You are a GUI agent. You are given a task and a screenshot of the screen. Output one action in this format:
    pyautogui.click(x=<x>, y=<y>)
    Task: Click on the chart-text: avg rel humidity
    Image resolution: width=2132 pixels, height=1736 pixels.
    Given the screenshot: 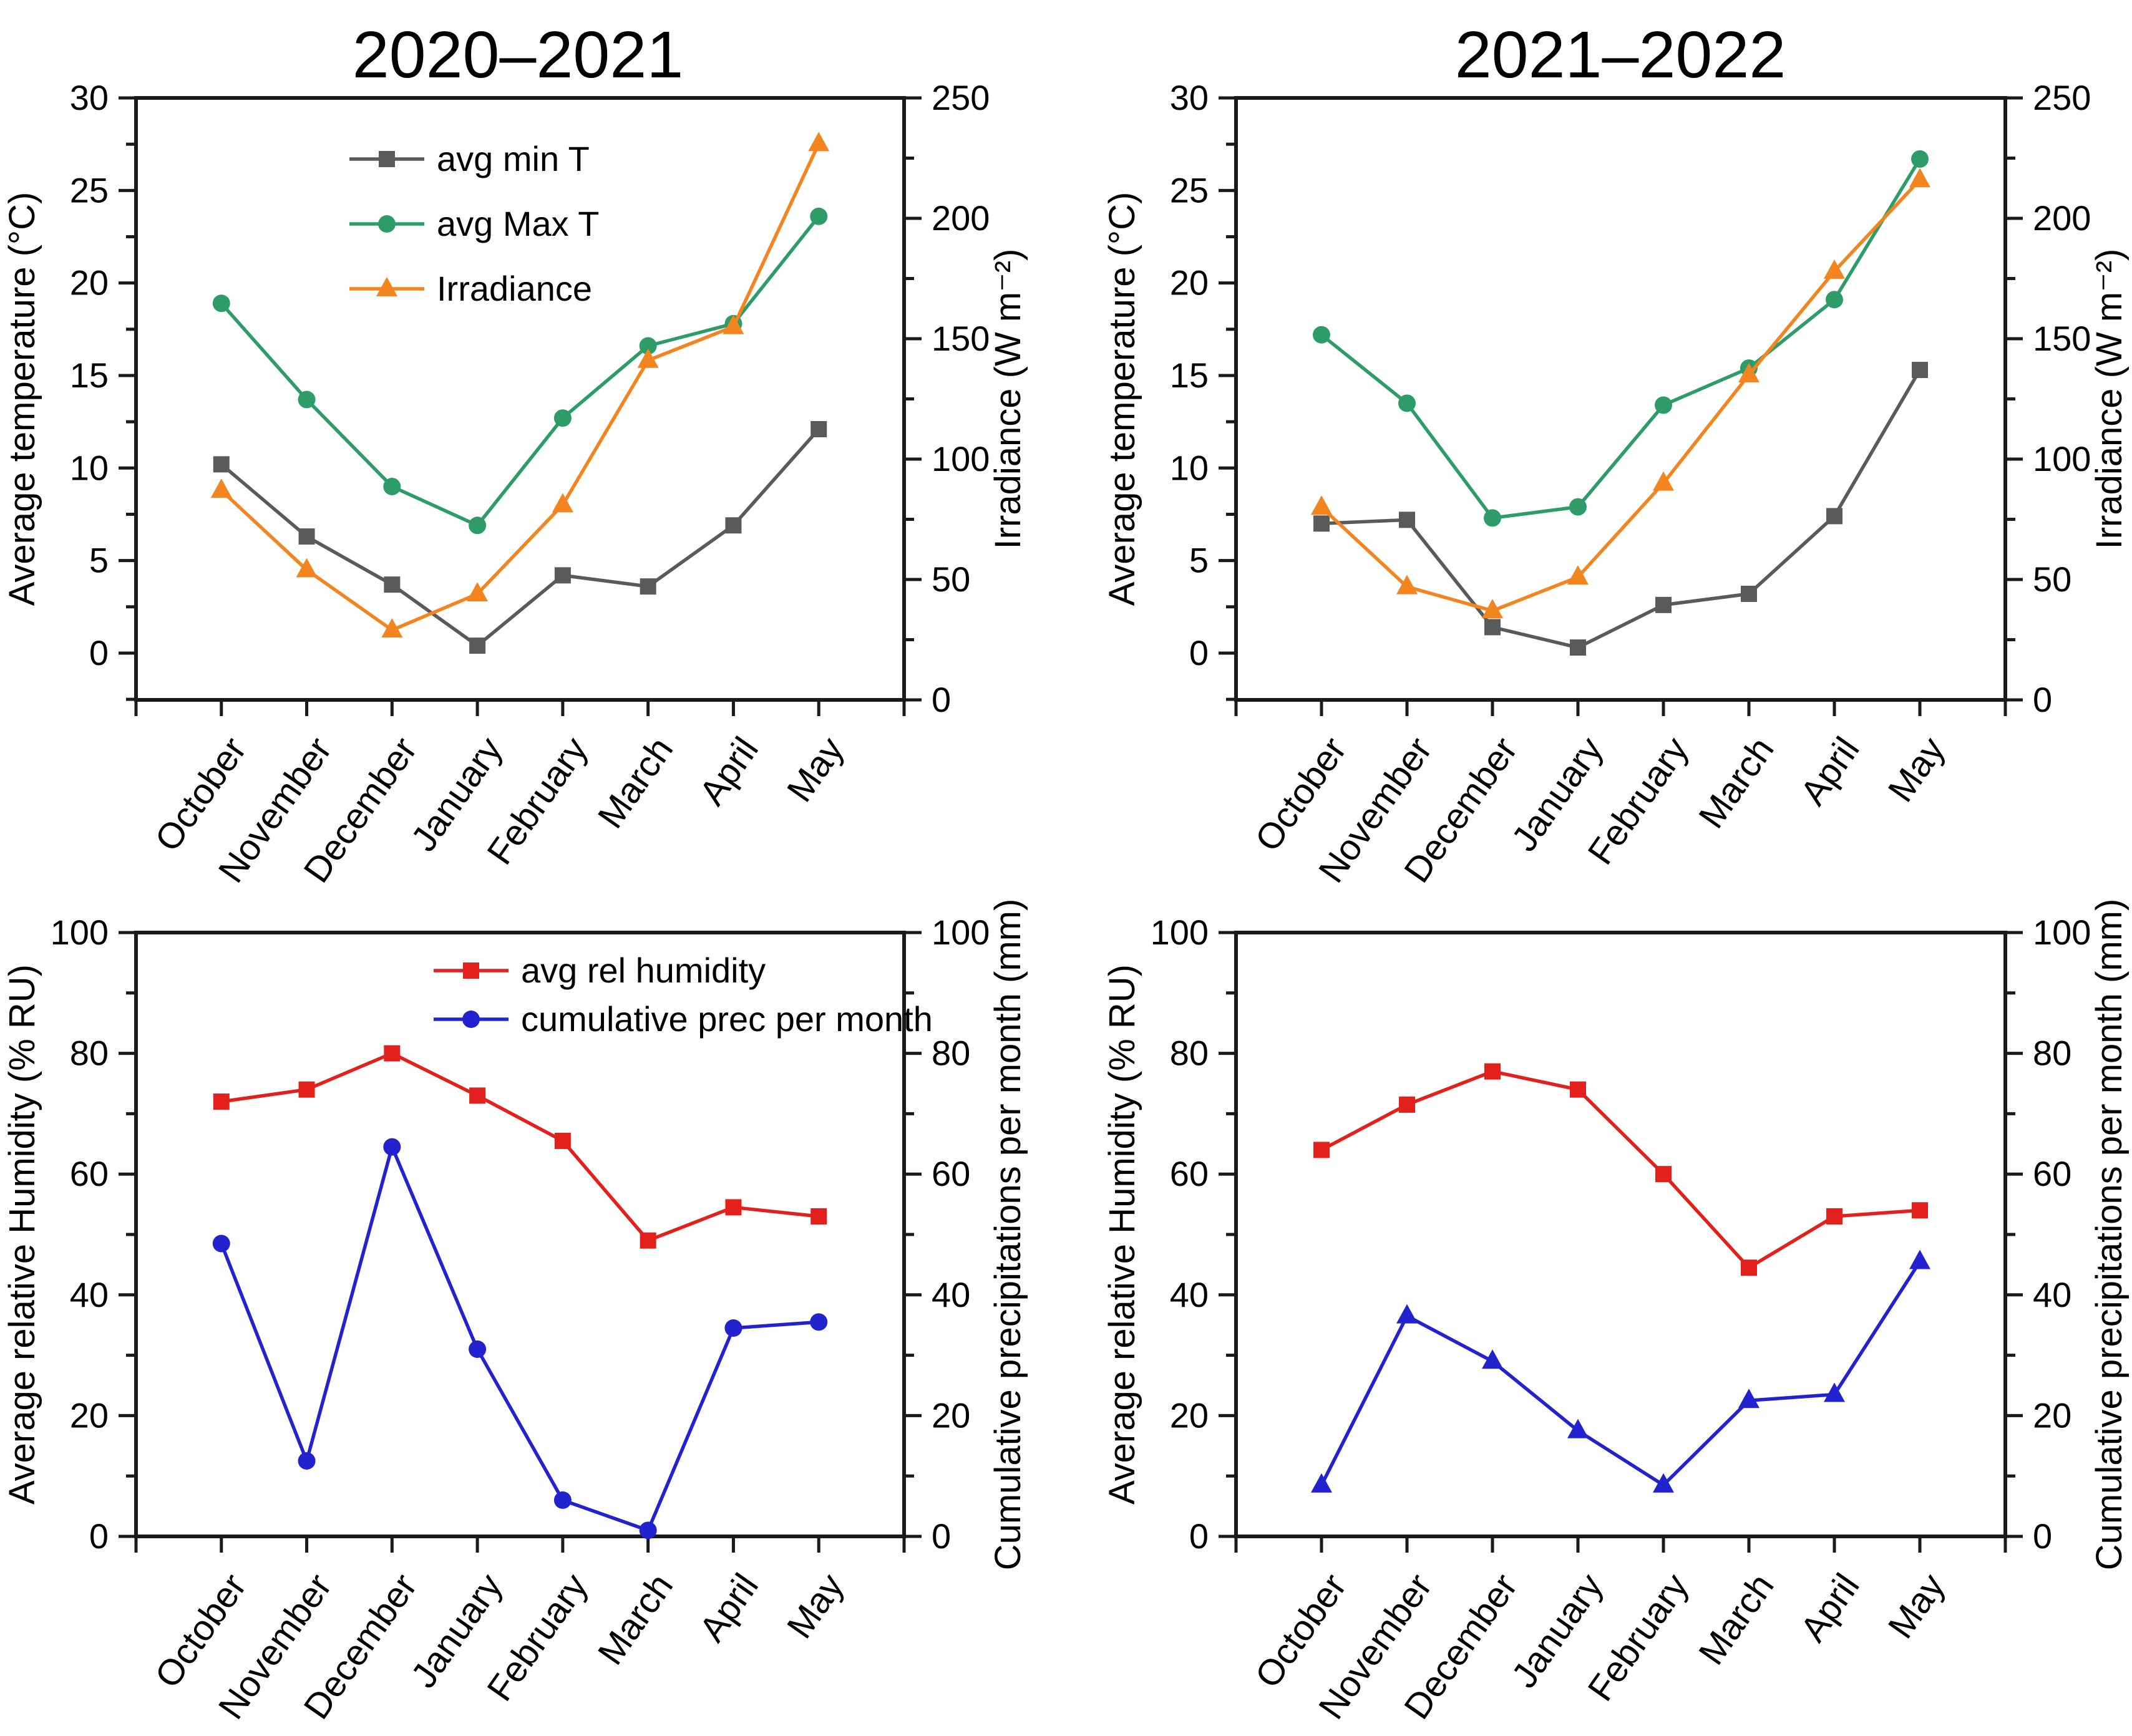 What is the action you would take?
    pyautogui.click(x=643, y=970)
    